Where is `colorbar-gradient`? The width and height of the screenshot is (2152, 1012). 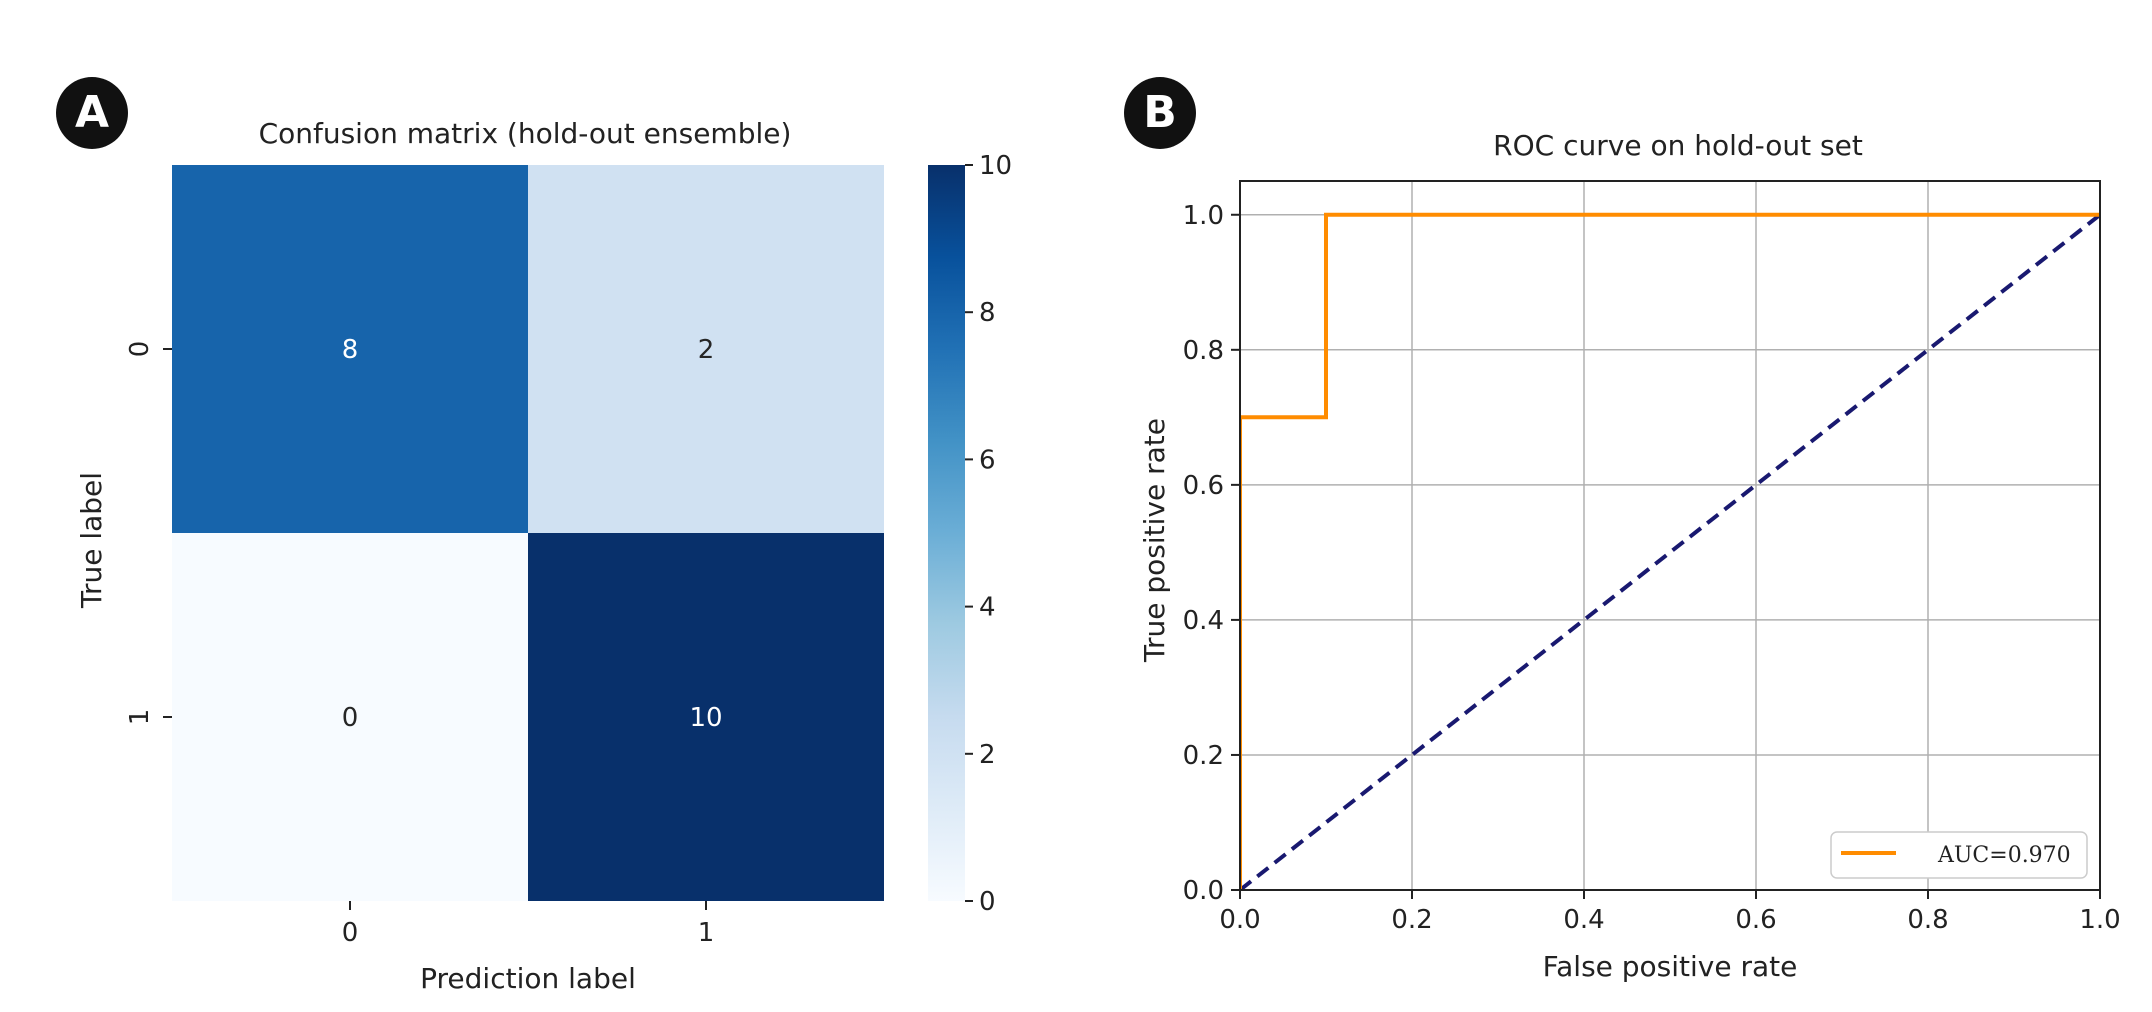
colorbar-gradient is located at coordinates (946, 533).